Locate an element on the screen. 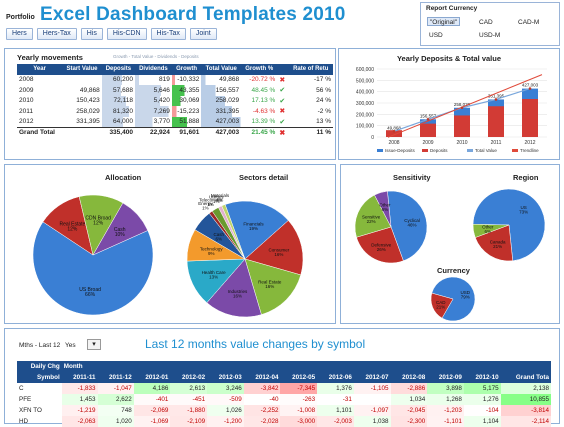  y-tick-label: 600,000 is located at coordinates (365, 70).